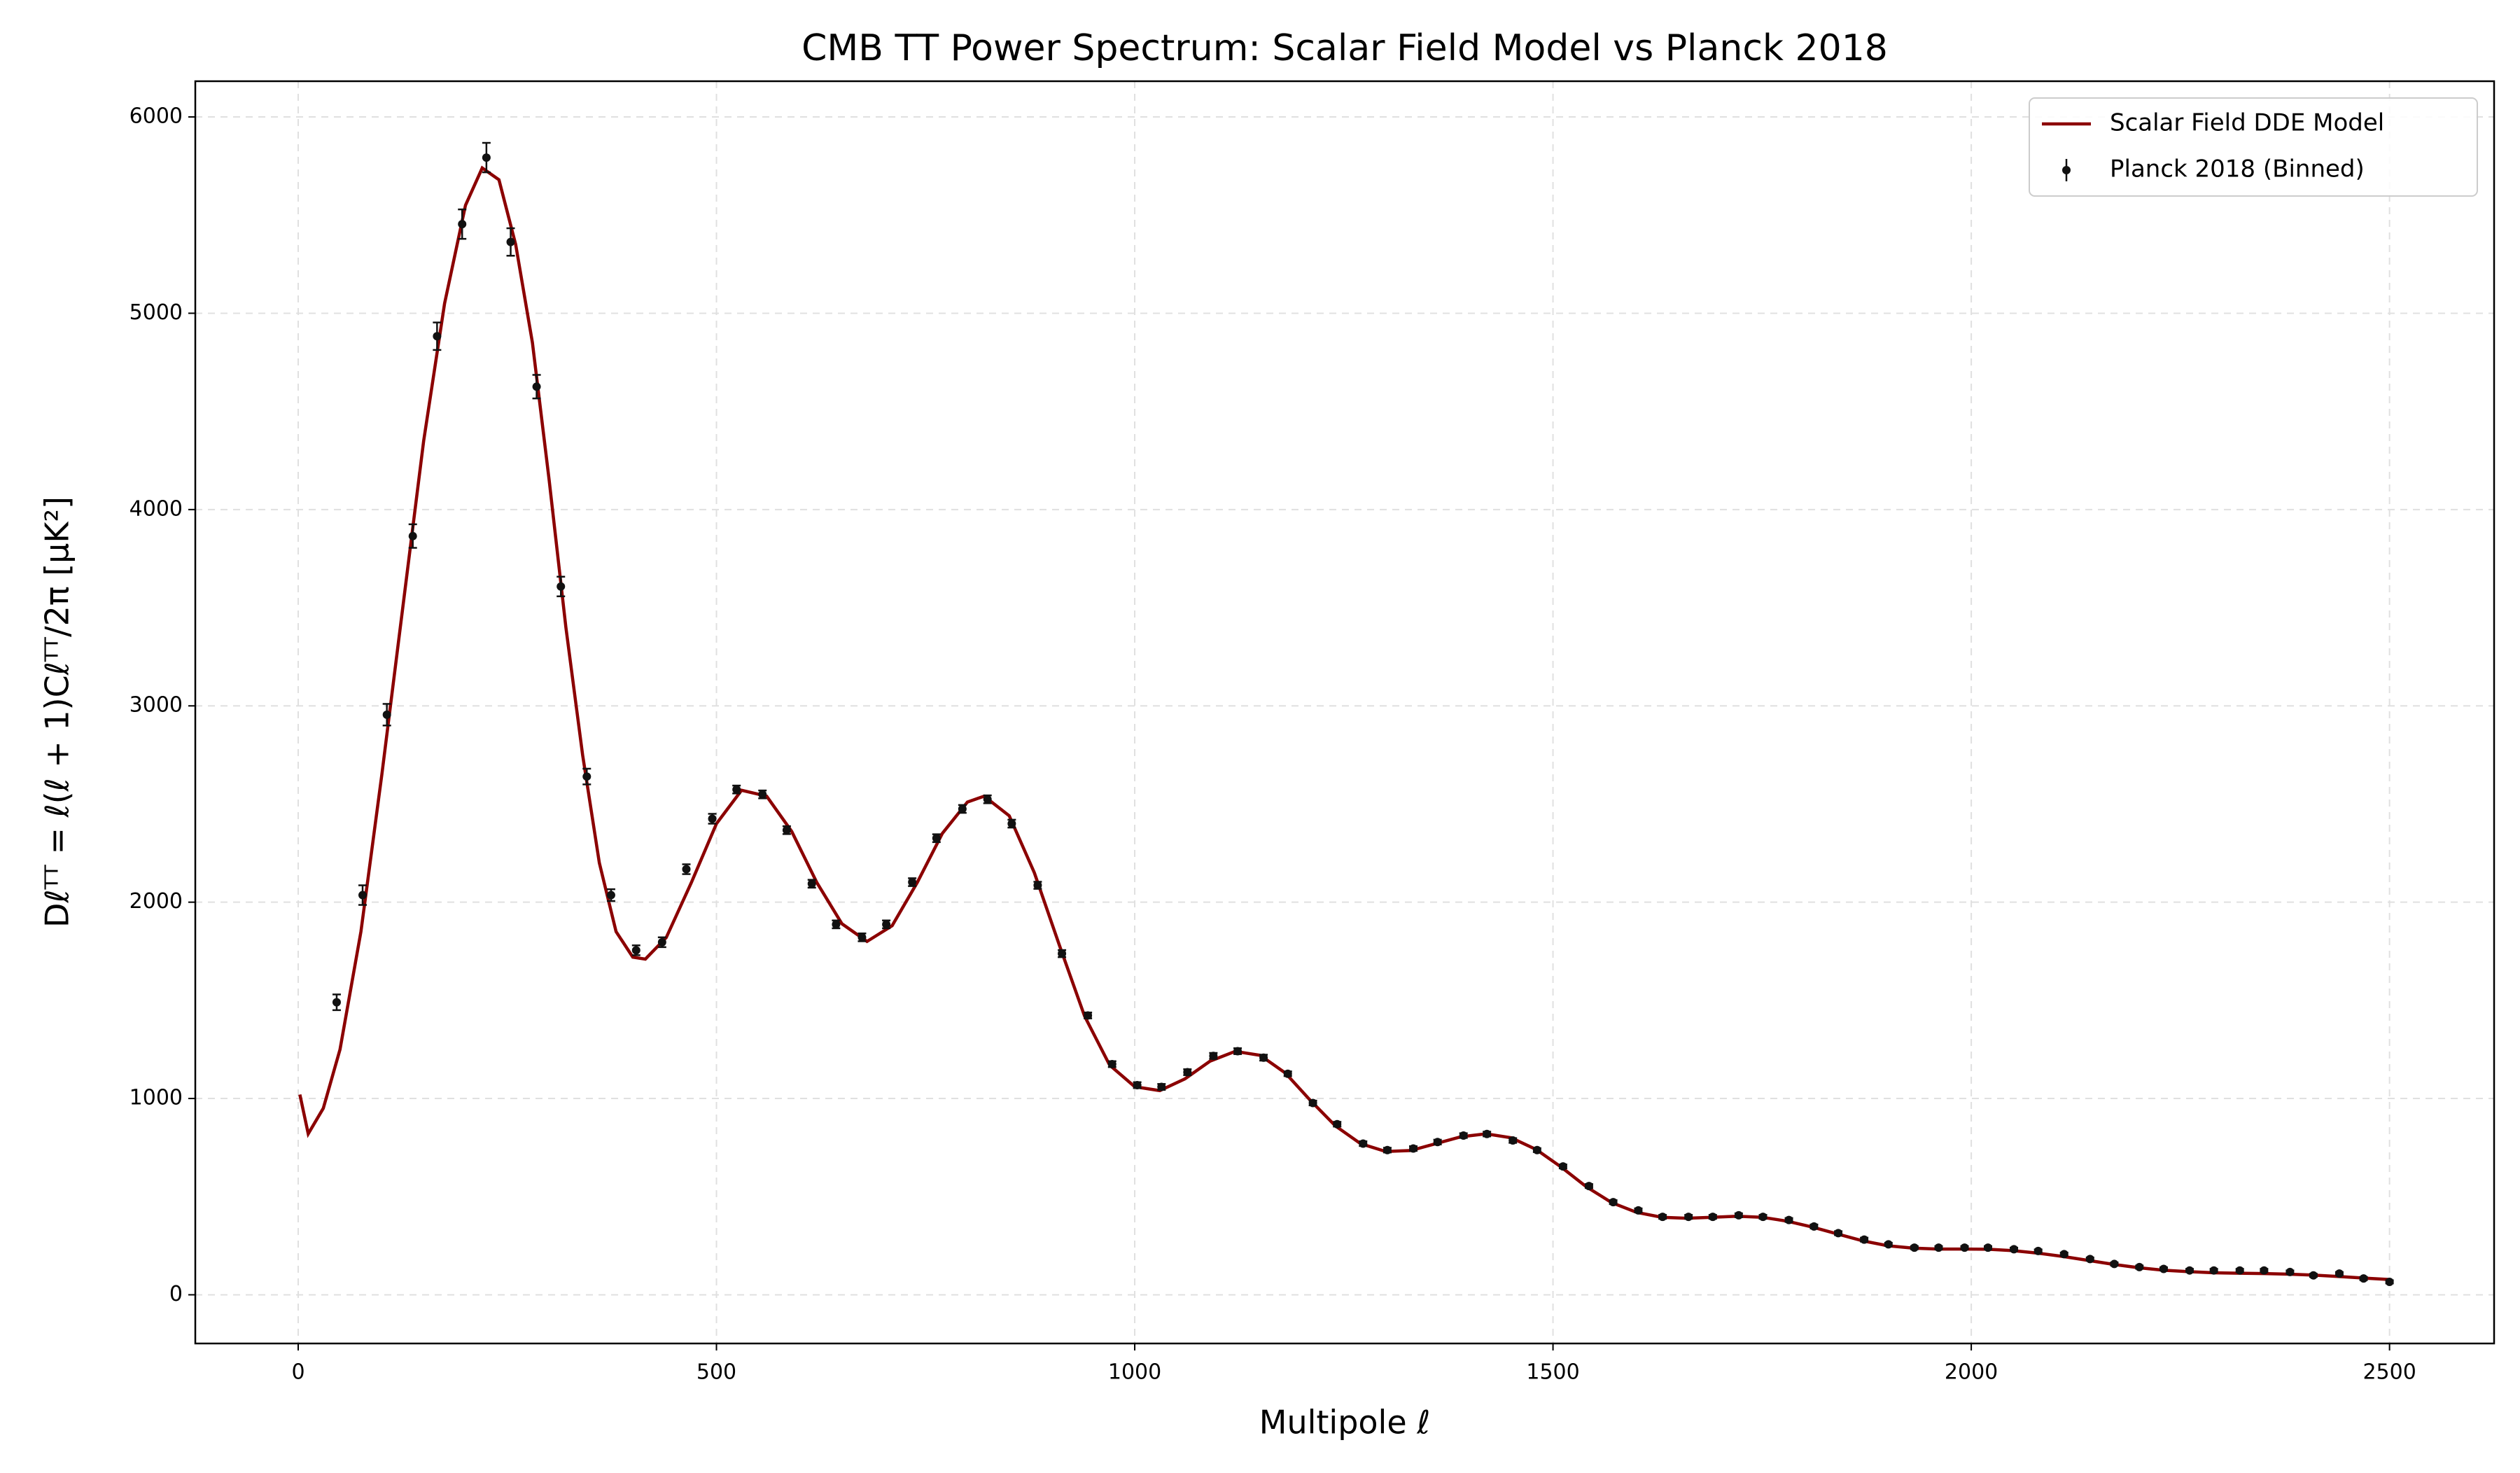 Image resolution: width=2520 pixels, height=1473 pixels. What do you see at coordinates (1971, 1372) in the screenshot?
I see `x-tick-label: 2000` at bounding box center [1971, 1372].